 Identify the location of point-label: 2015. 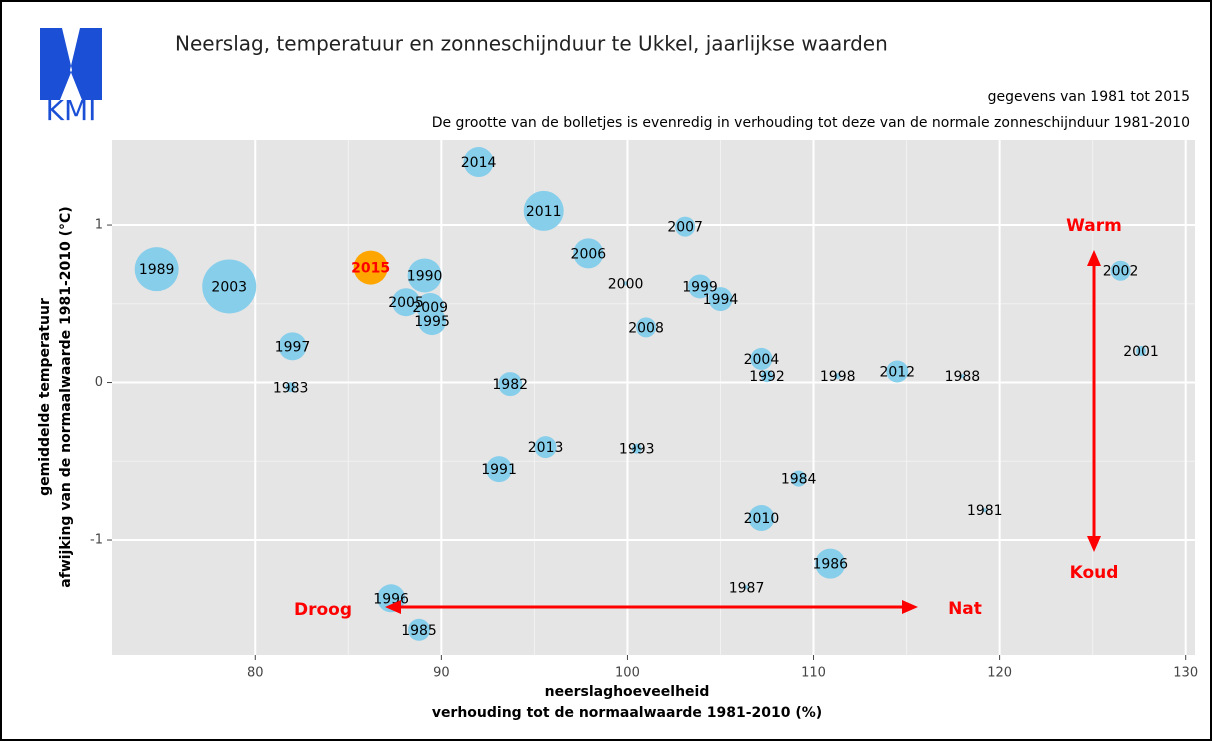
(370, 269).